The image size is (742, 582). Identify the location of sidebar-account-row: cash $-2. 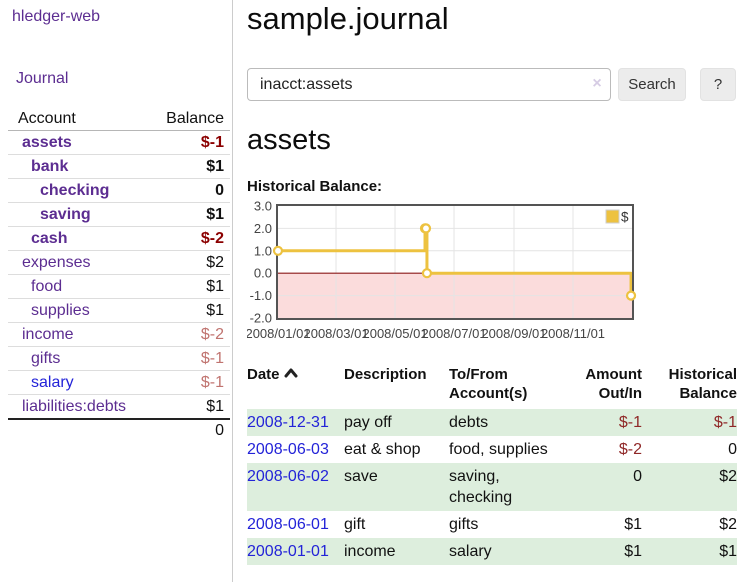
(119, 239).